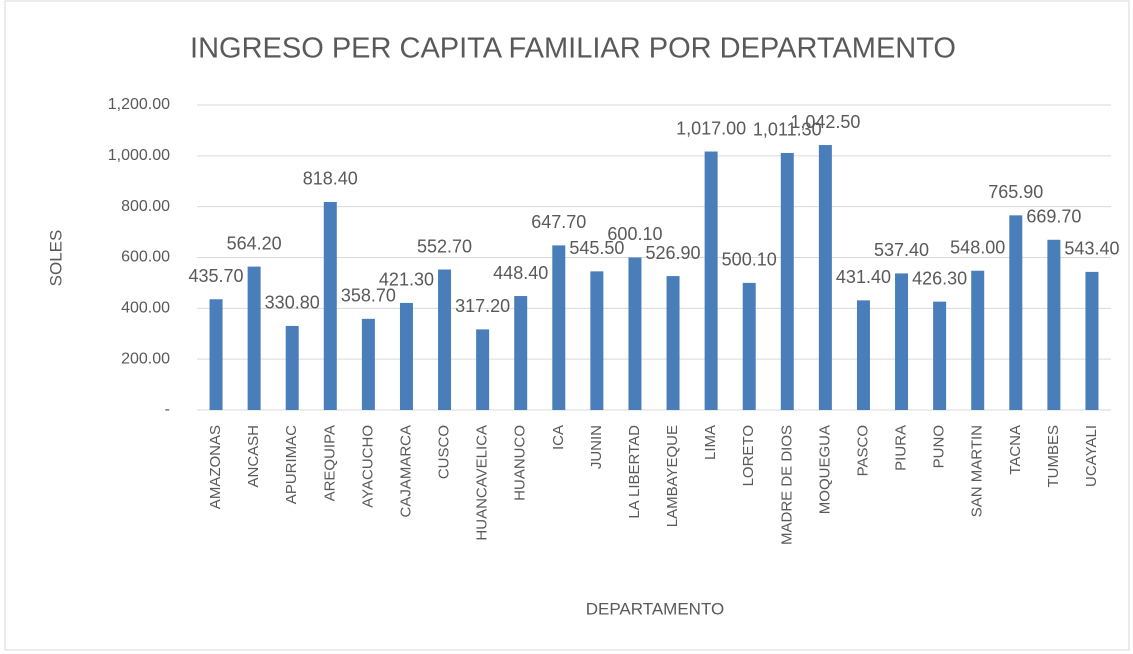 Image resolution: width=1133 pixels, height=654 pixels. Describe the element at coordinates (145, 257) in the screenshot. I see `y-tick-label: 600.00` at that location.